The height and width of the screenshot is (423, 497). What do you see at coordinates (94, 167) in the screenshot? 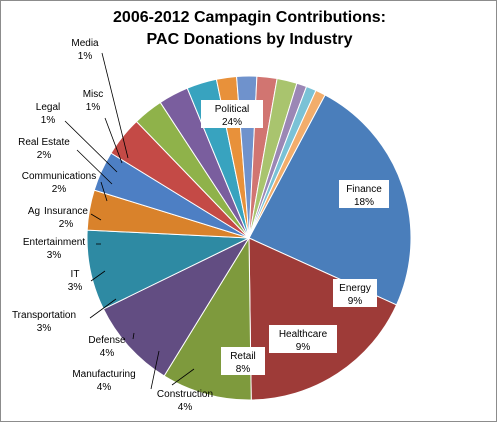
I see `leader-line-real-estate` at bounding box center [94, 167].